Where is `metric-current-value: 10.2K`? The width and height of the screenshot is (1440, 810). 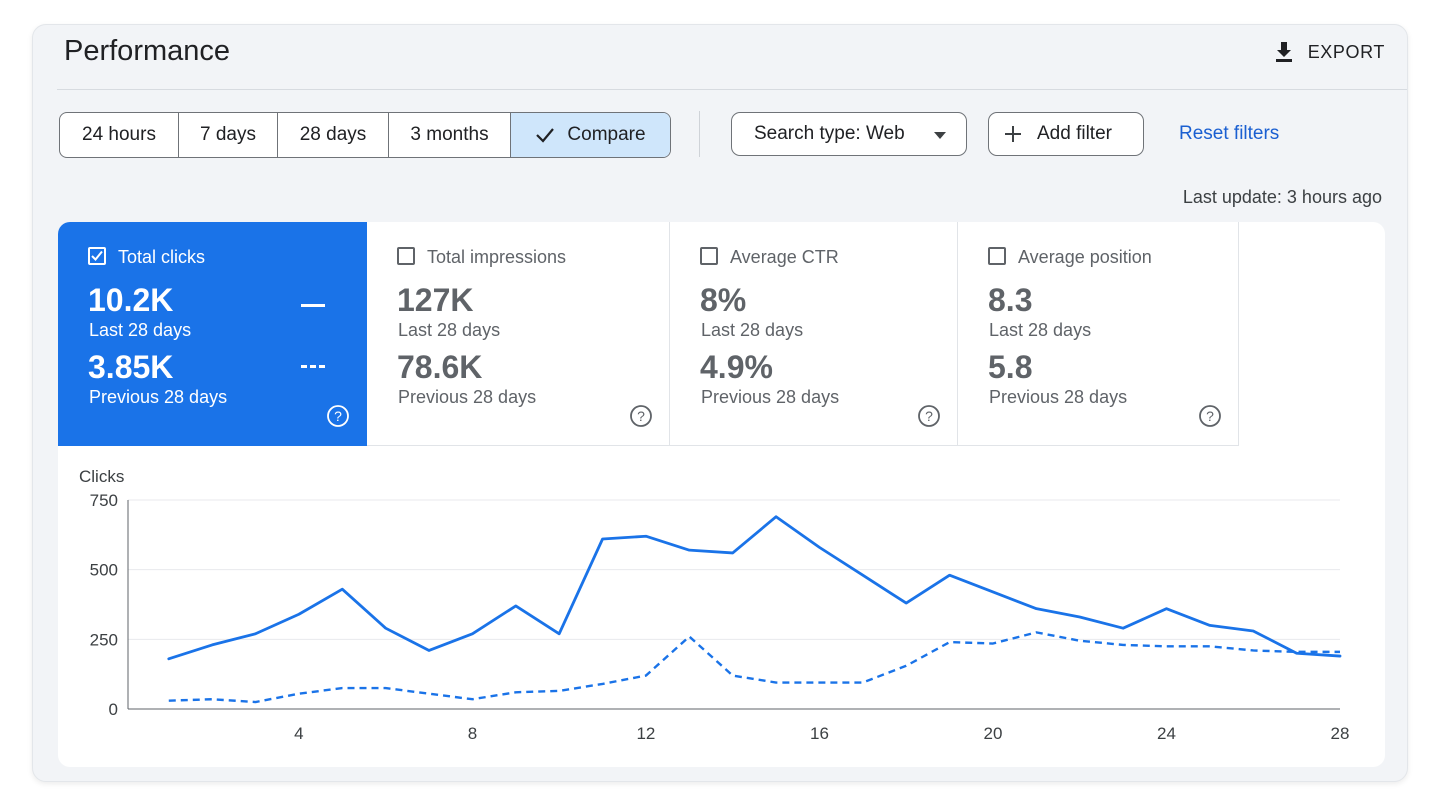
metric-current-value: 10.2K is located at coordinates (131, 300).